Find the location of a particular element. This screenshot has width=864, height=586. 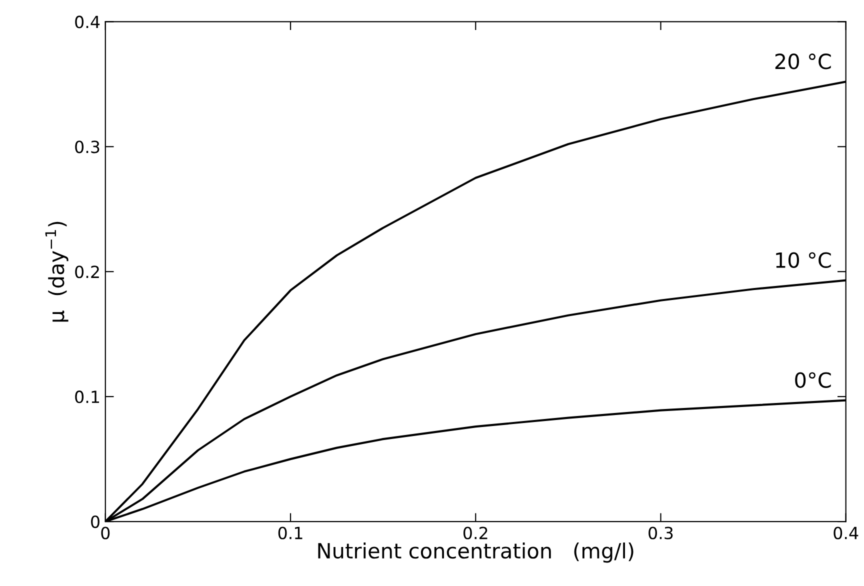

legend-label: 10 °C is located at coordinates (803, 260).